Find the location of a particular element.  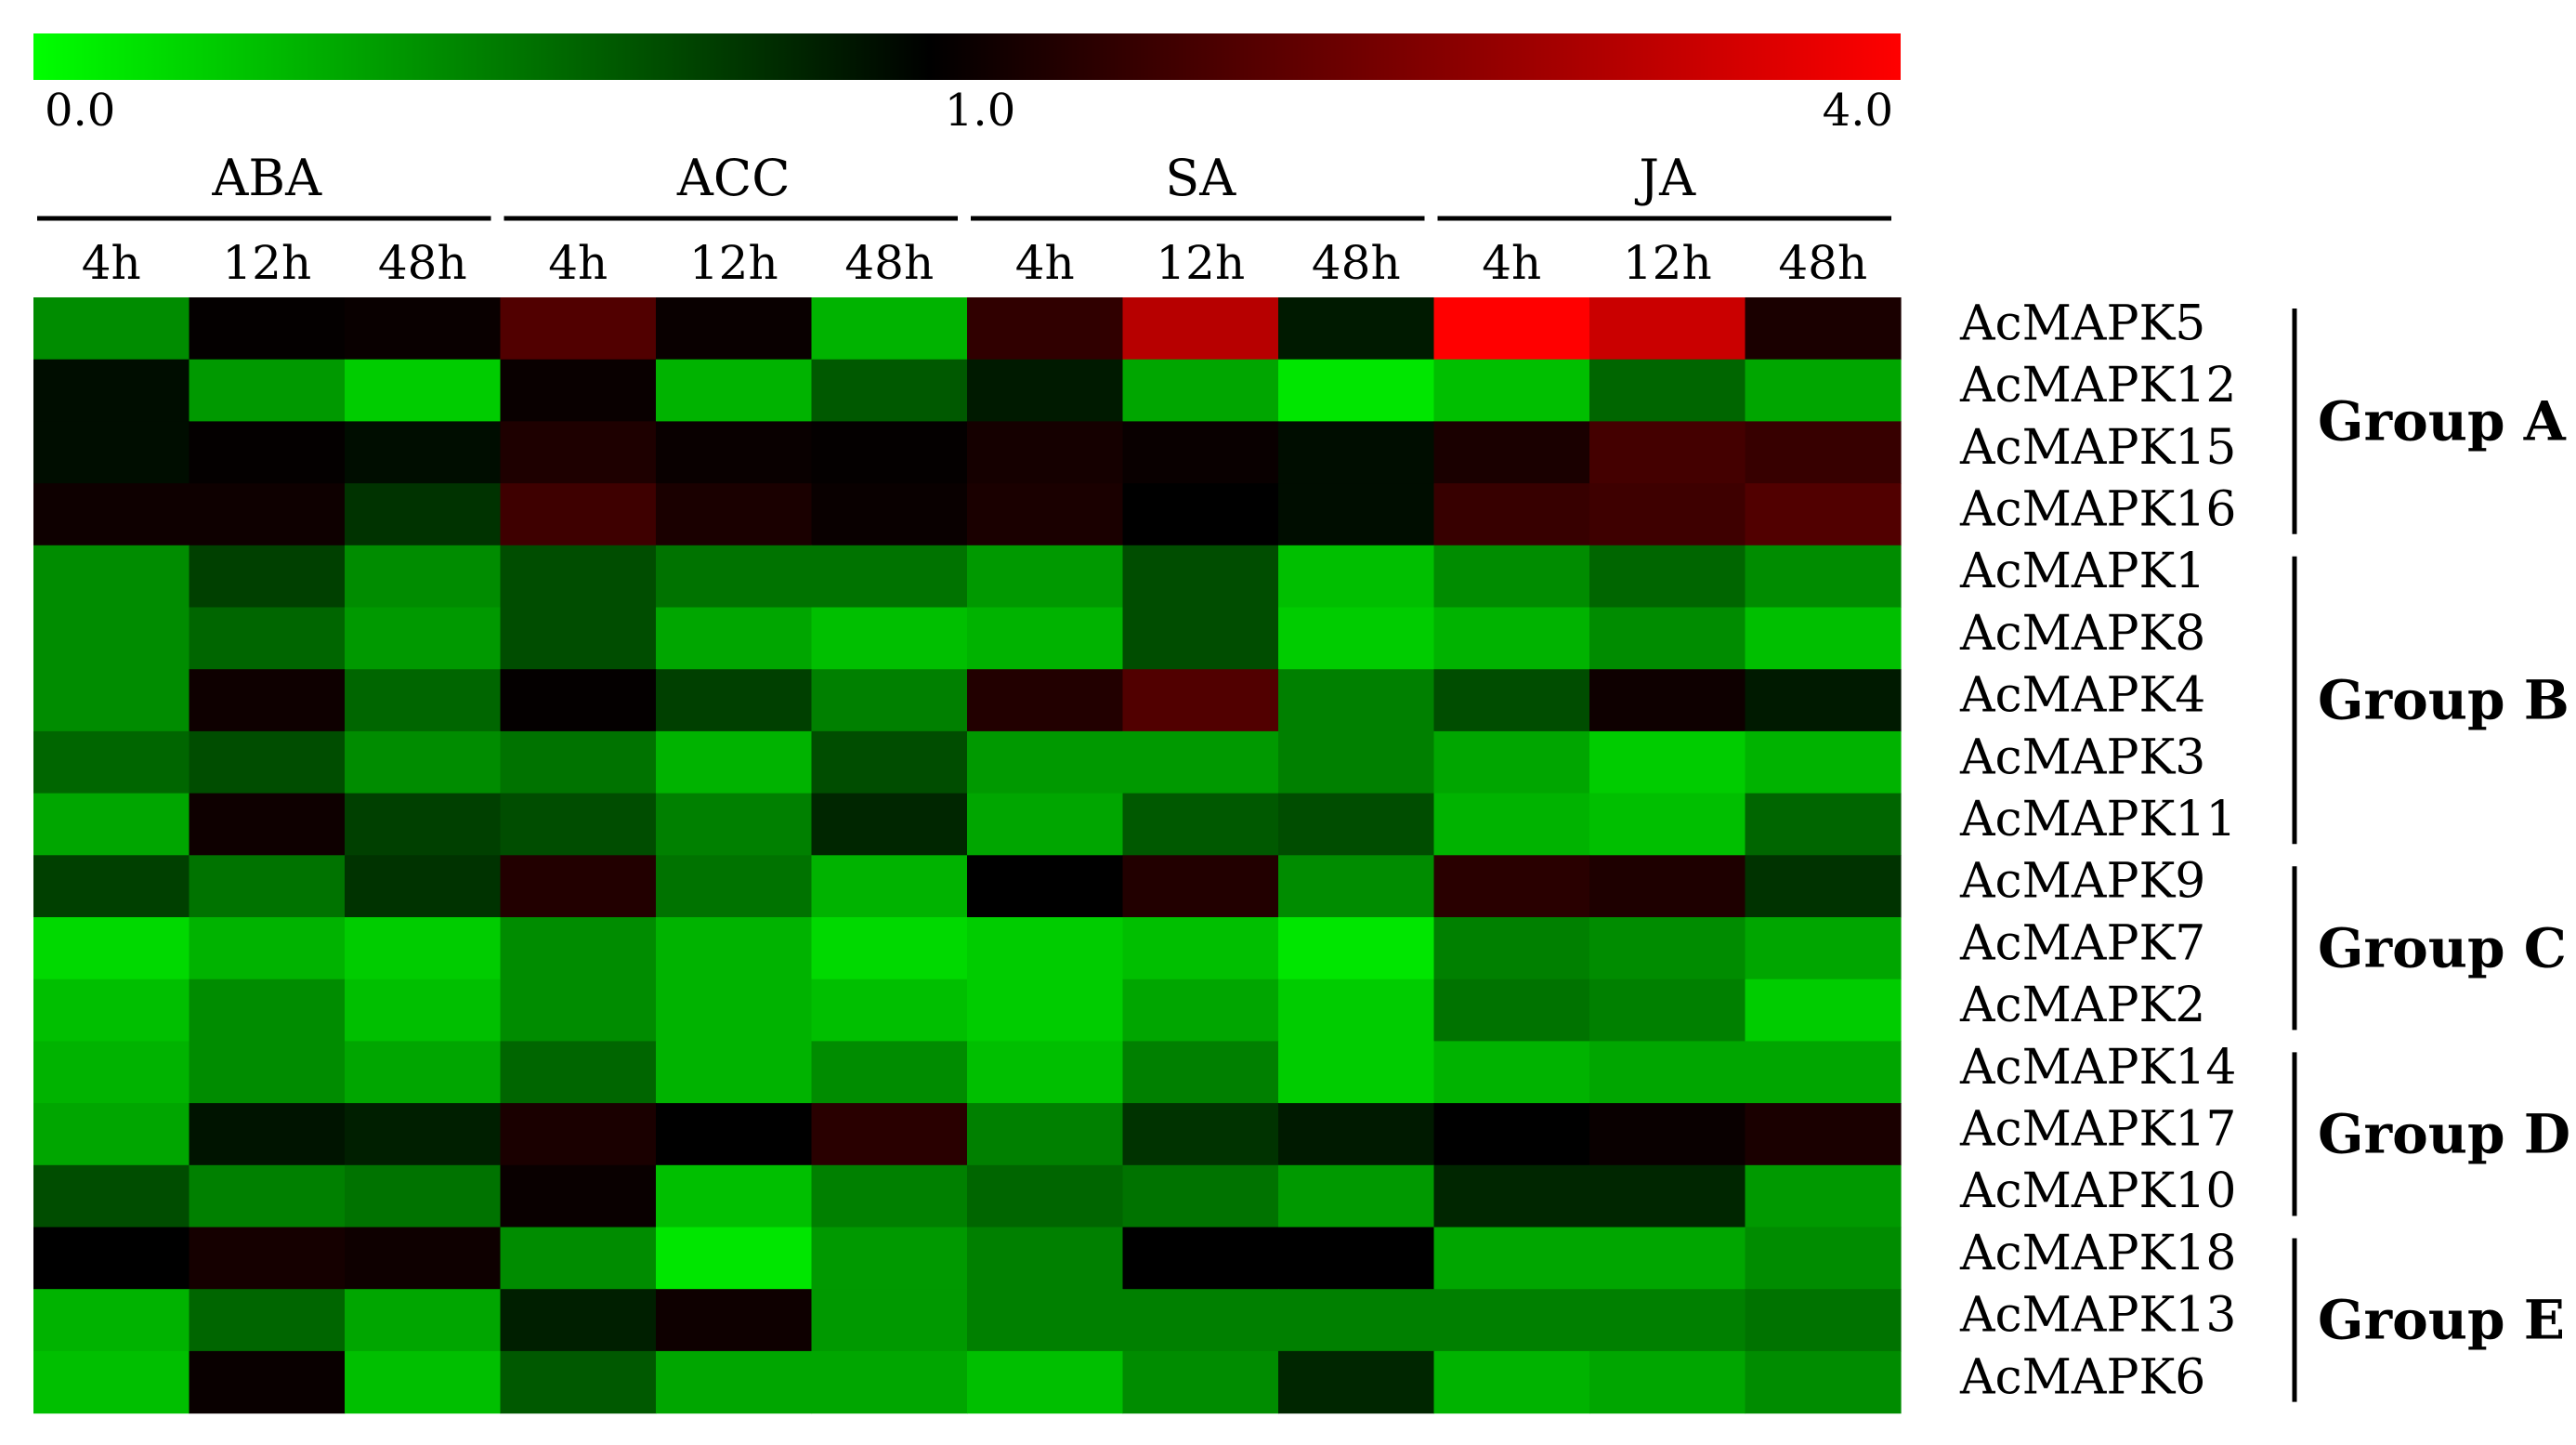

gene-label: AcMAPK12 is located at coordinates (2097, 386).